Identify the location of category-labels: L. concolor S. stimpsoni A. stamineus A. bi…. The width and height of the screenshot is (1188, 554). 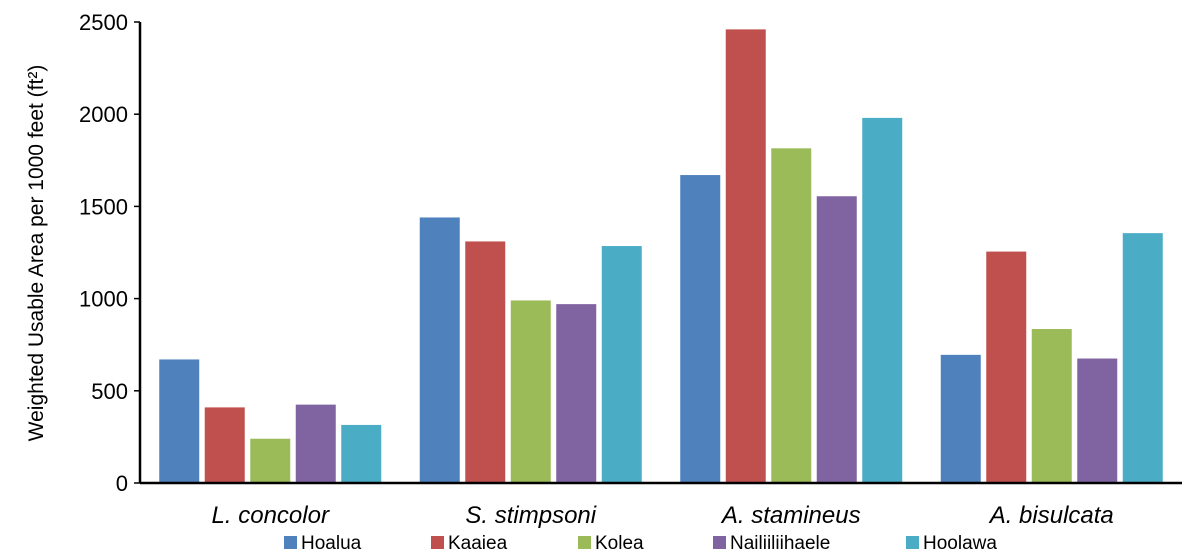
(663, 515).